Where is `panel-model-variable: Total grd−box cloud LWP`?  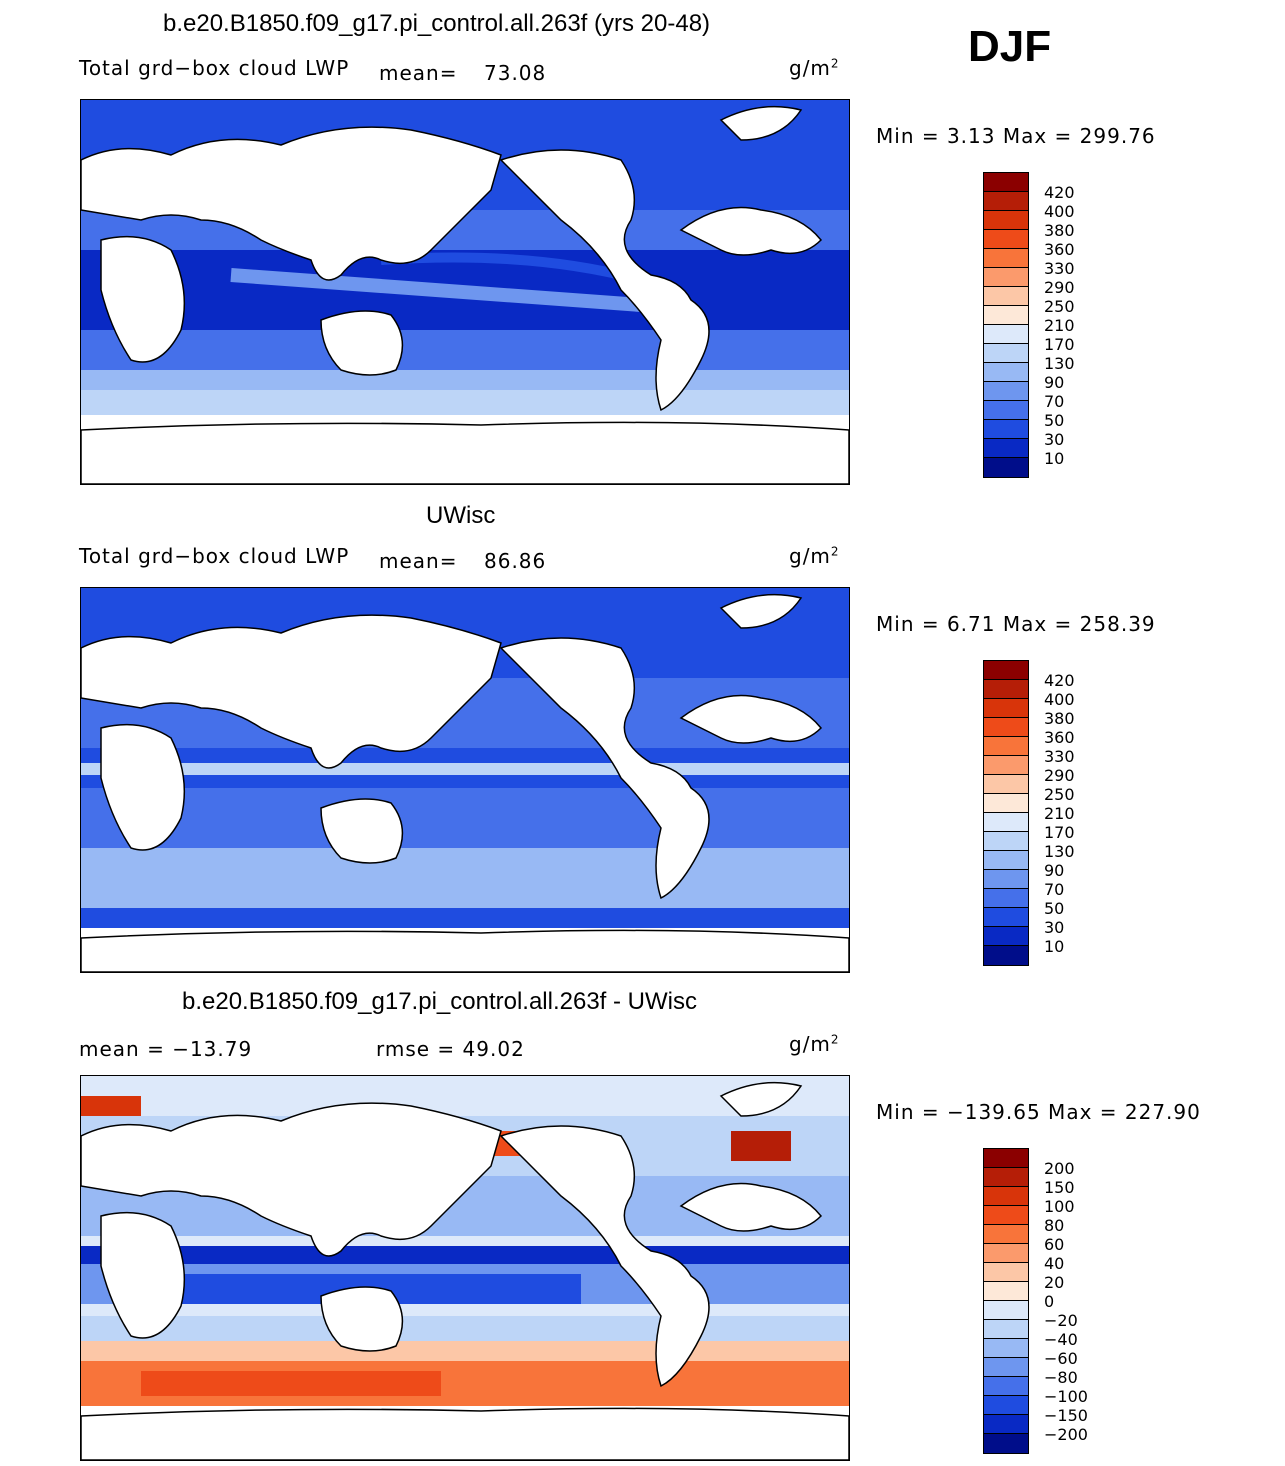 panel-model-variable: Total grd−box cloud LWP is located at coordinates (214, 68).